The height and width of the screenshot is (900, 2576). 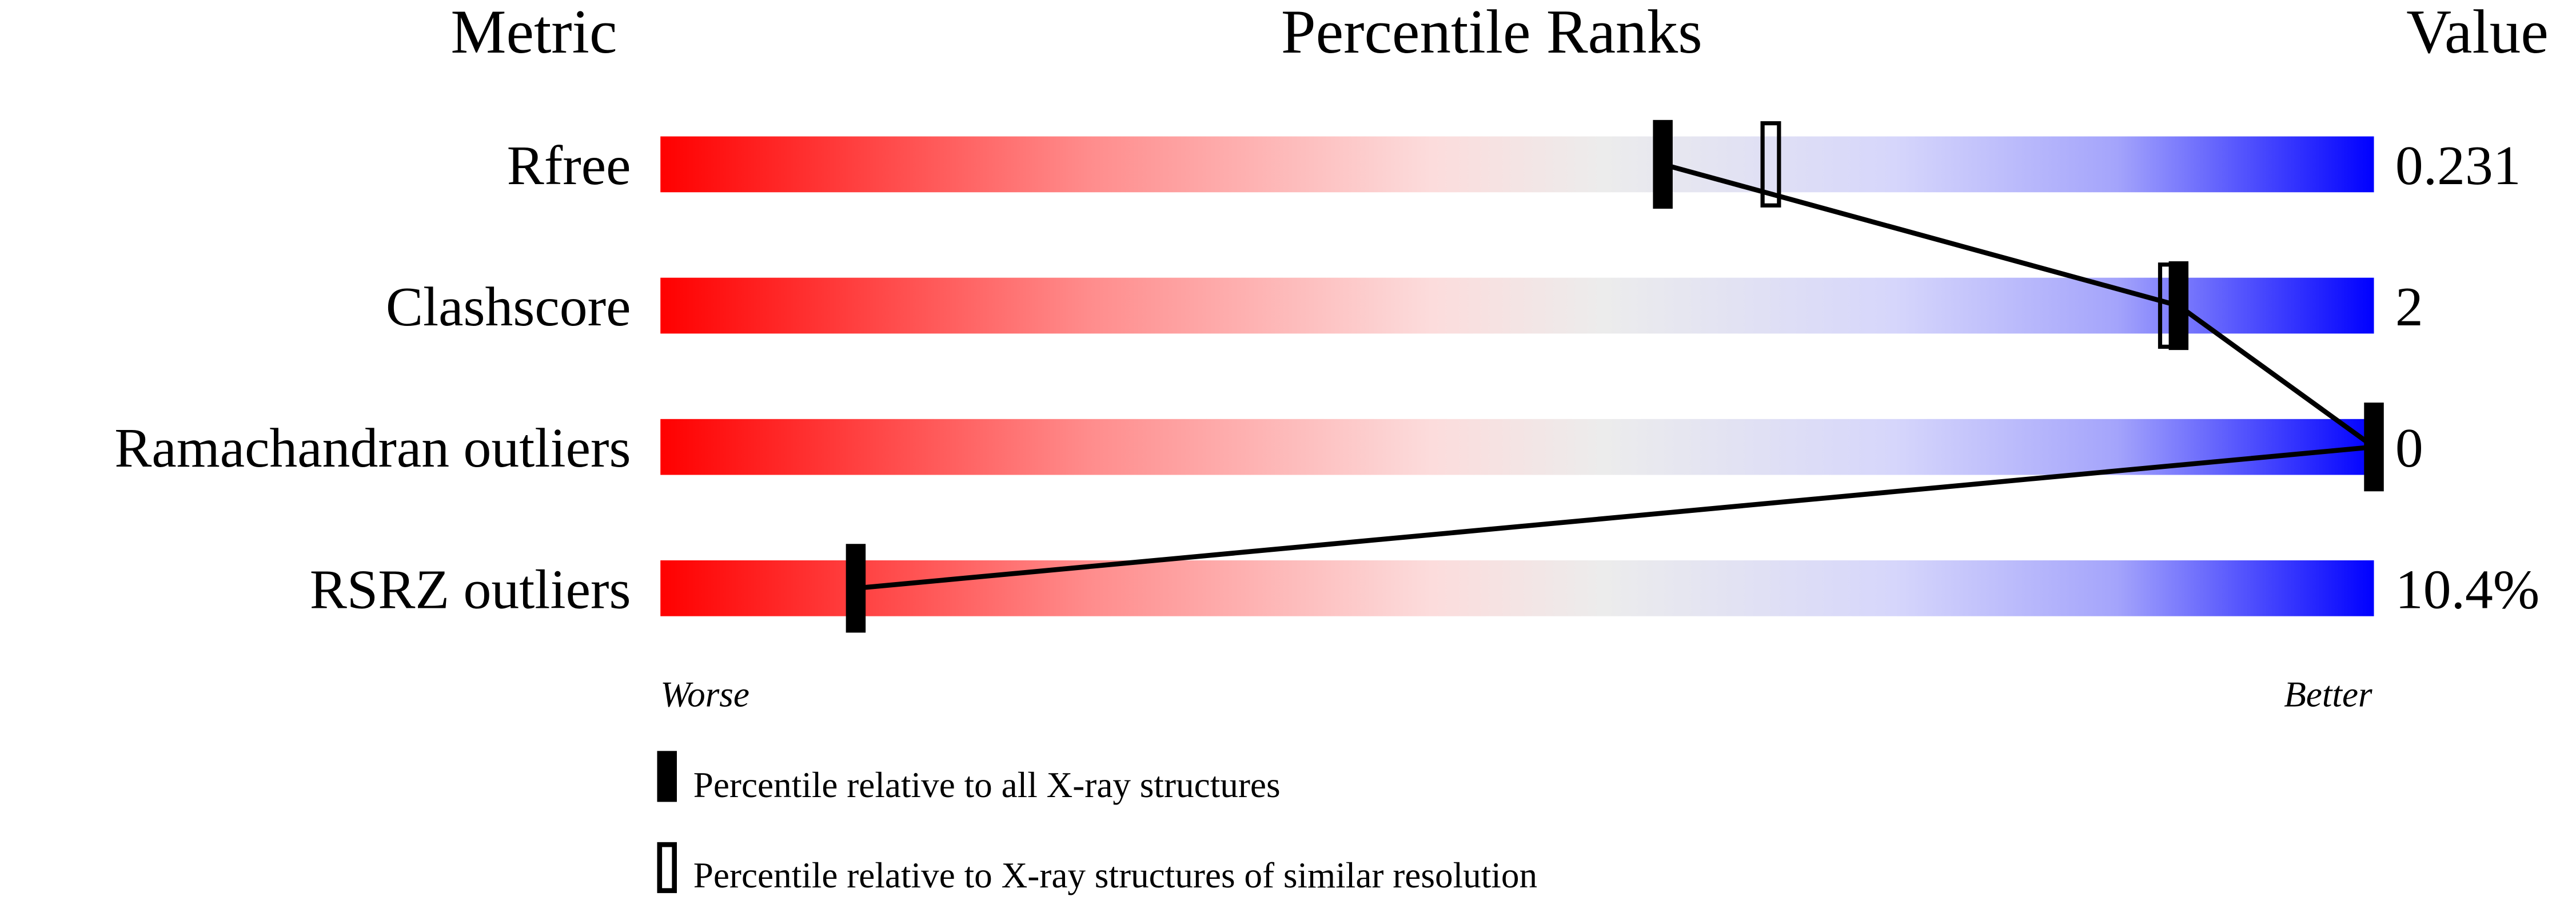 What do you see at coordinates (470, 589) in the screenshot?
I see `metric-label: RSRZ outliers` at bounding box center [470, 589].